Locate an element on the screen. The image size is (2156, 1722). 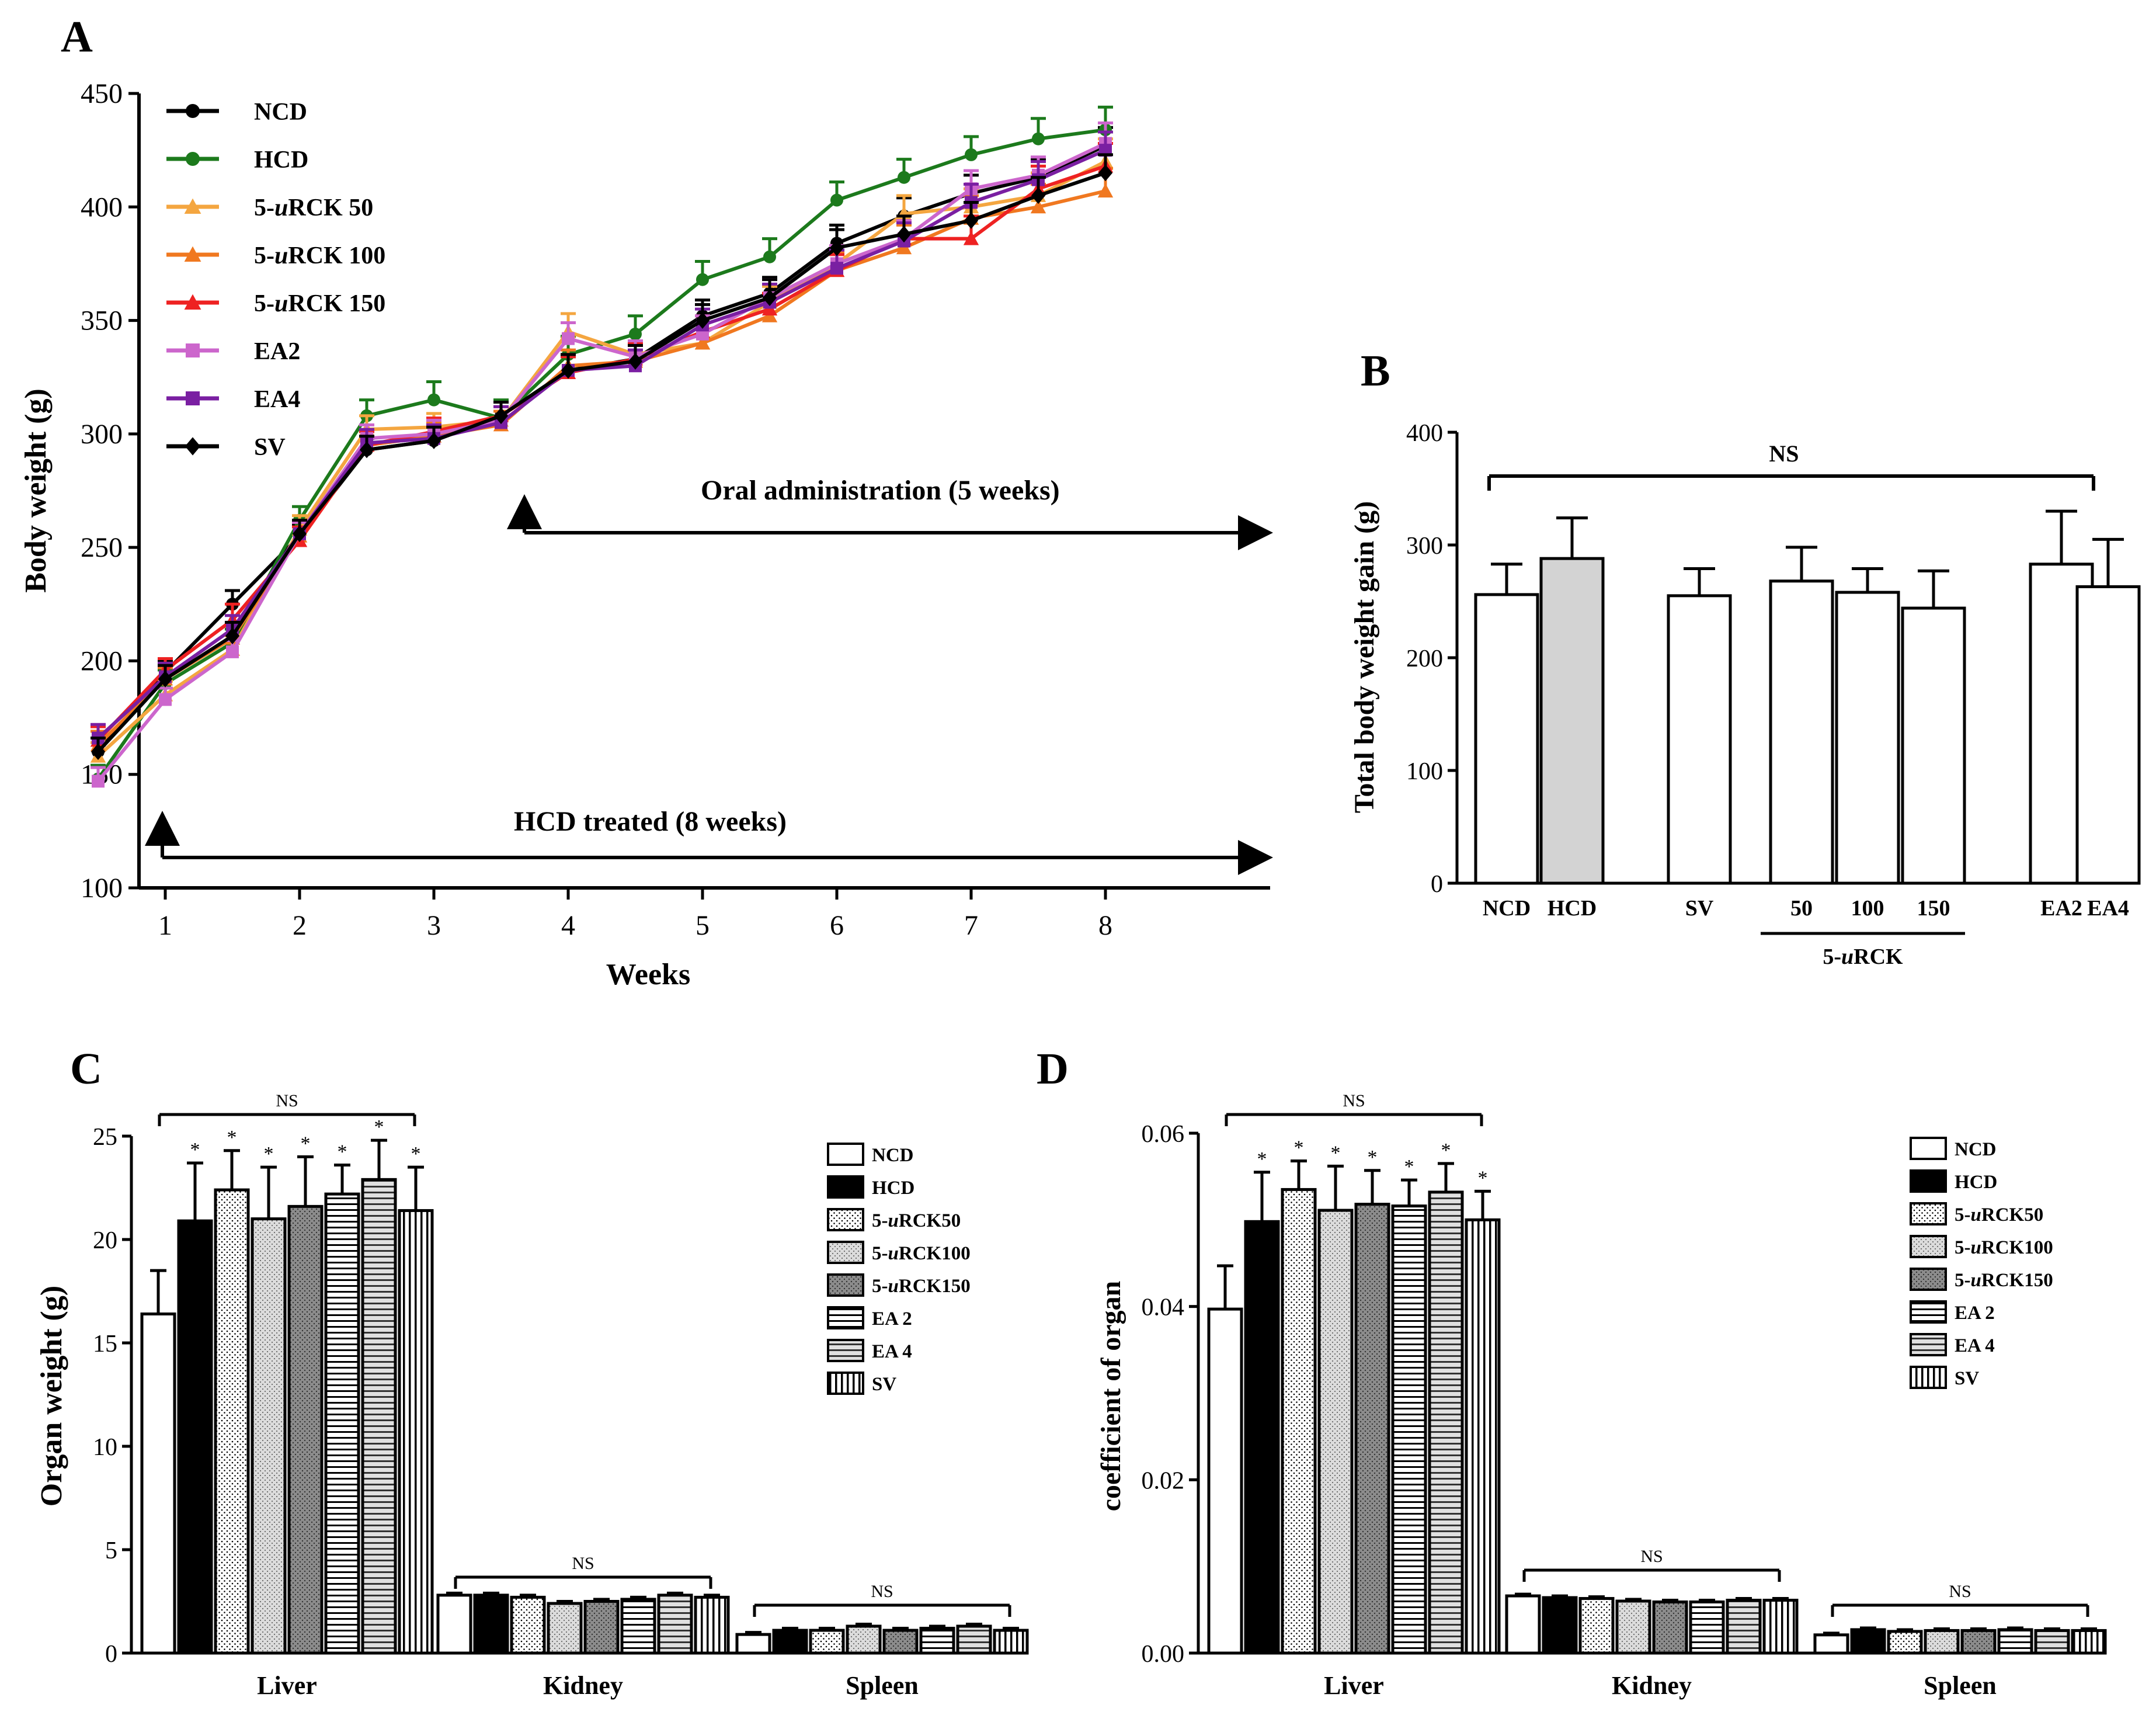
c-legend-label: EA 4 is located at coordinates (892, 1351).